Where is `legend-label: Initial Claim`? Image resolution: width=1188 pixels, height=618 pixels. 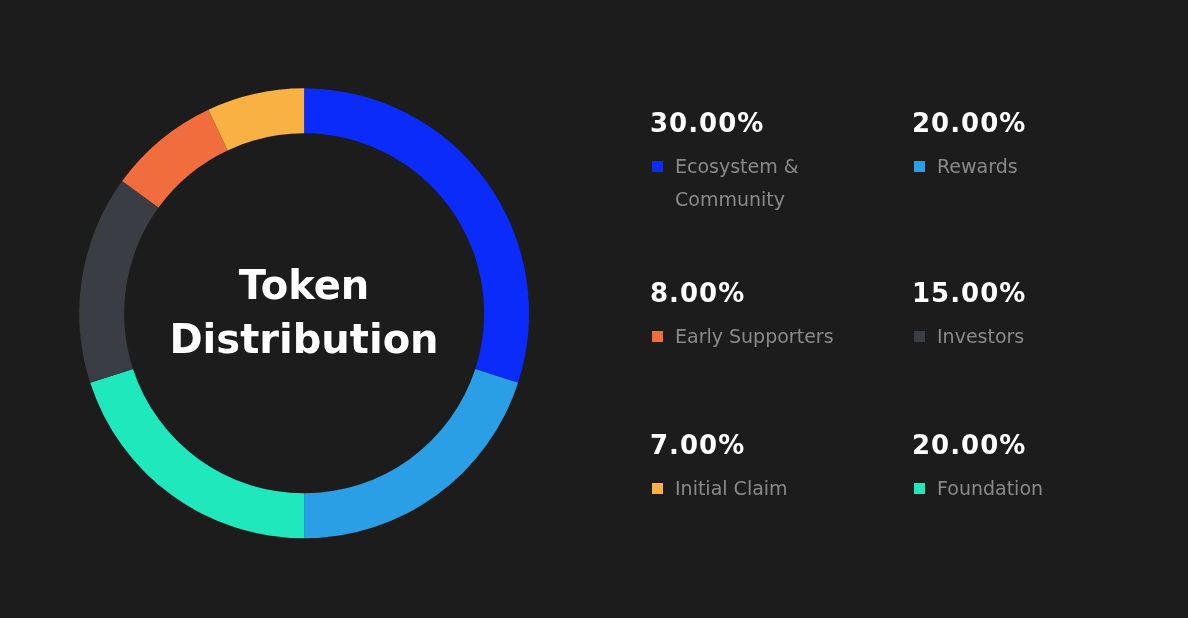
legend-label: Initial Claim is located at coordinates (732, 488).